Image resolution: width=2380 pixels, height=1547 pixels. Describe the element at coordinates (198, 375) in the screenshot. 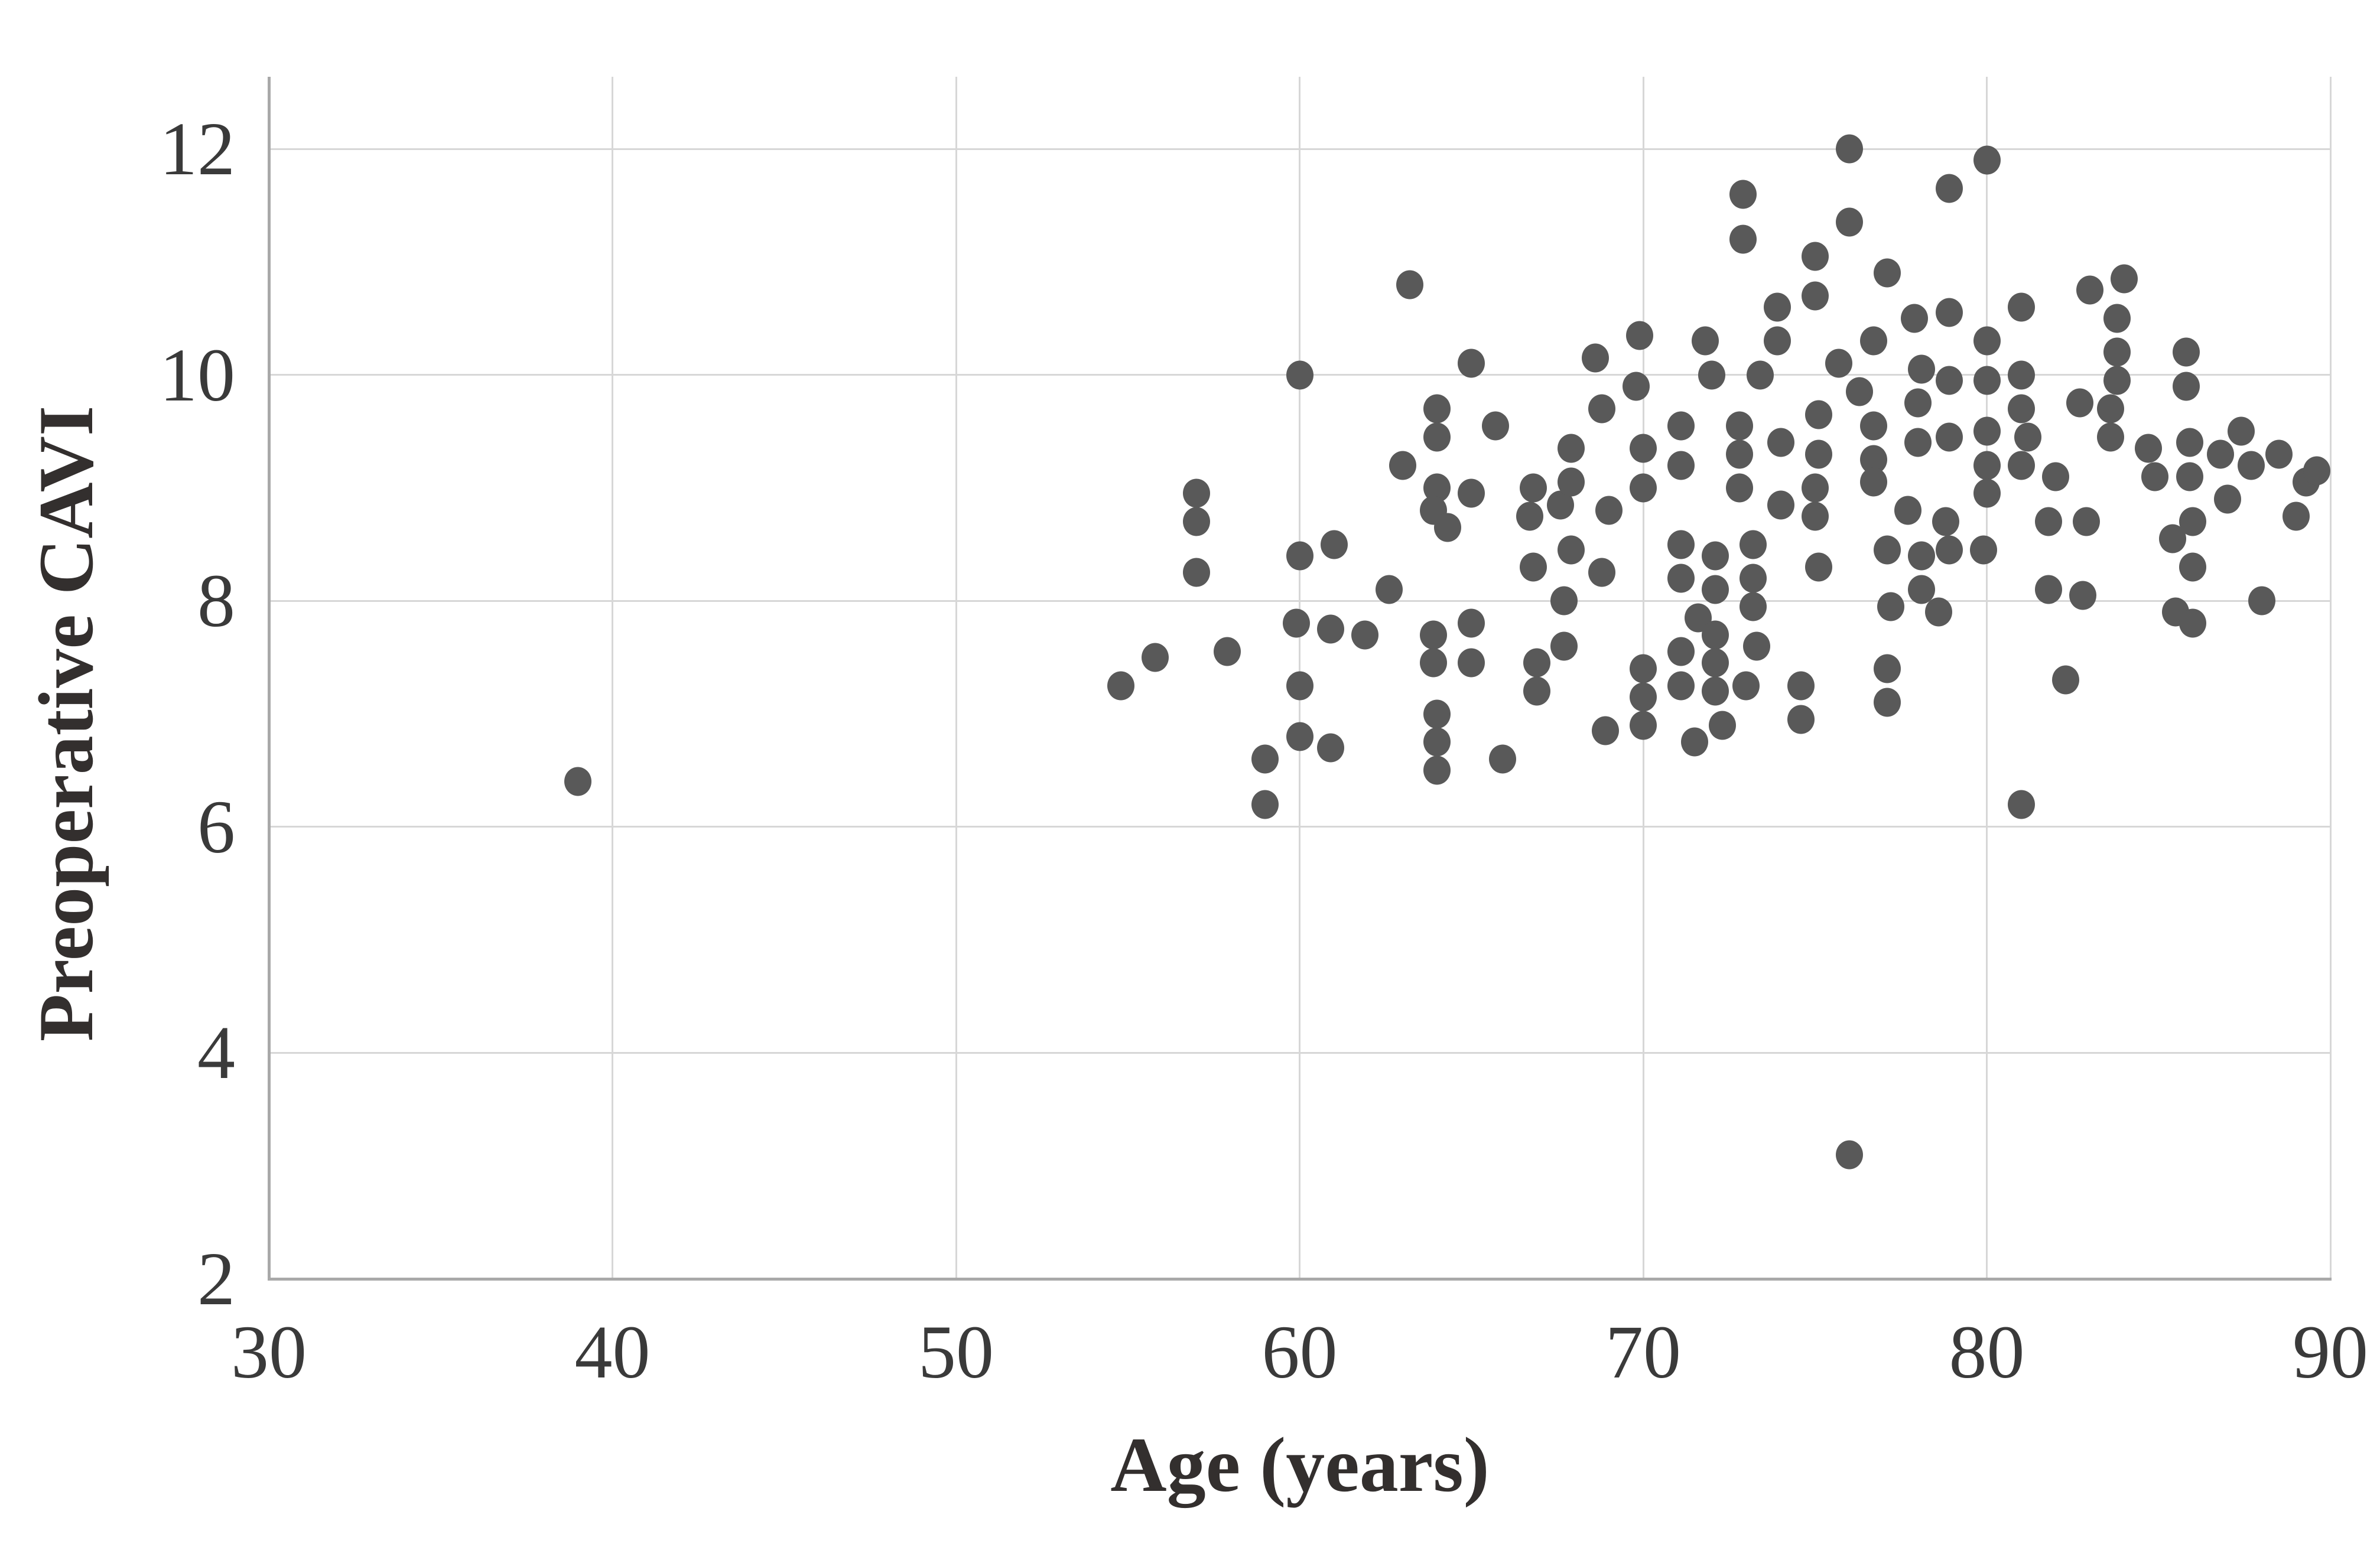

I see `y-tick-label: 10` at that location.